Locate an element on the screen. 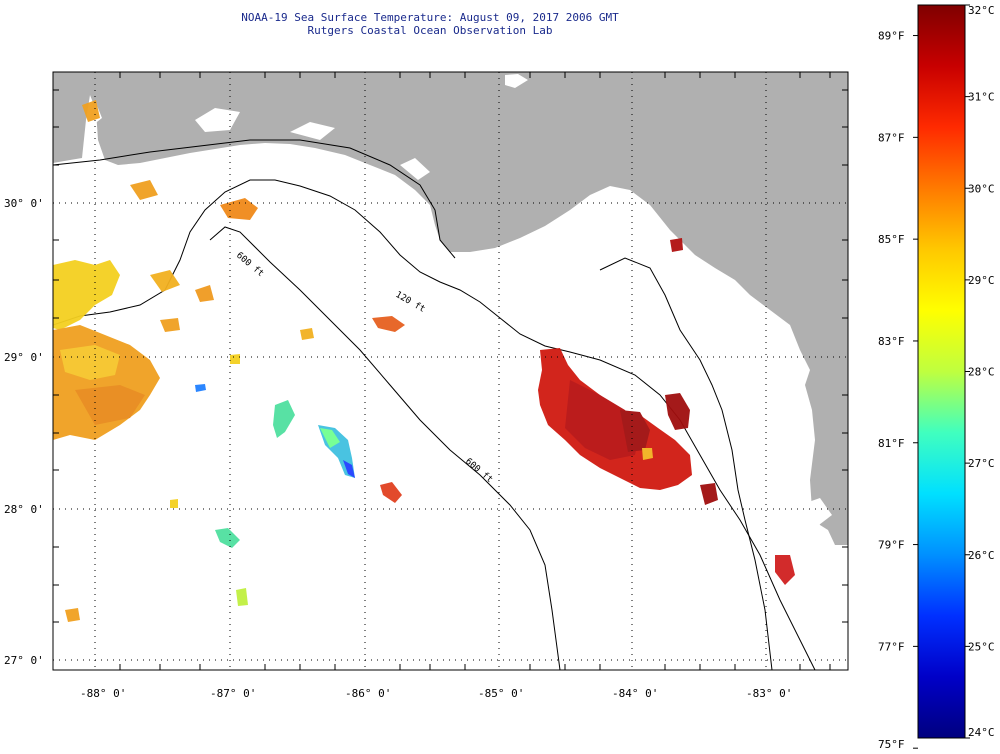 This screenshot has height=754, width=1000. lat-tick-label: 30° 0' is located at coordinates (24, 203).